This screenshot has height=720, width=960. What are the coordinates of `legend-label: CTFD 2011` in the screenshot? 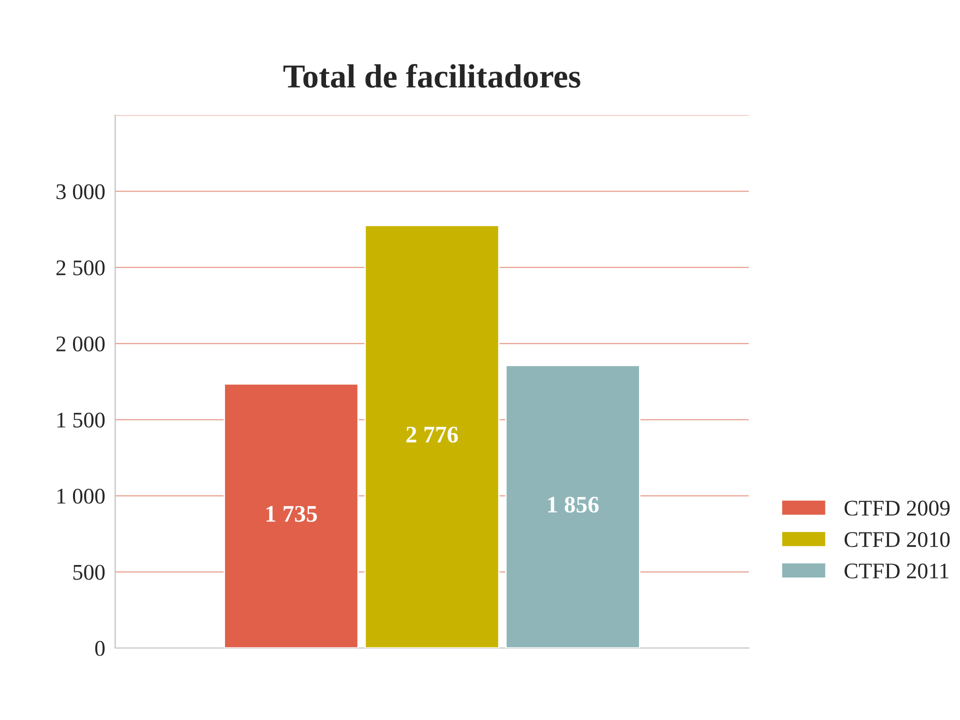 It's located at (896, 570).